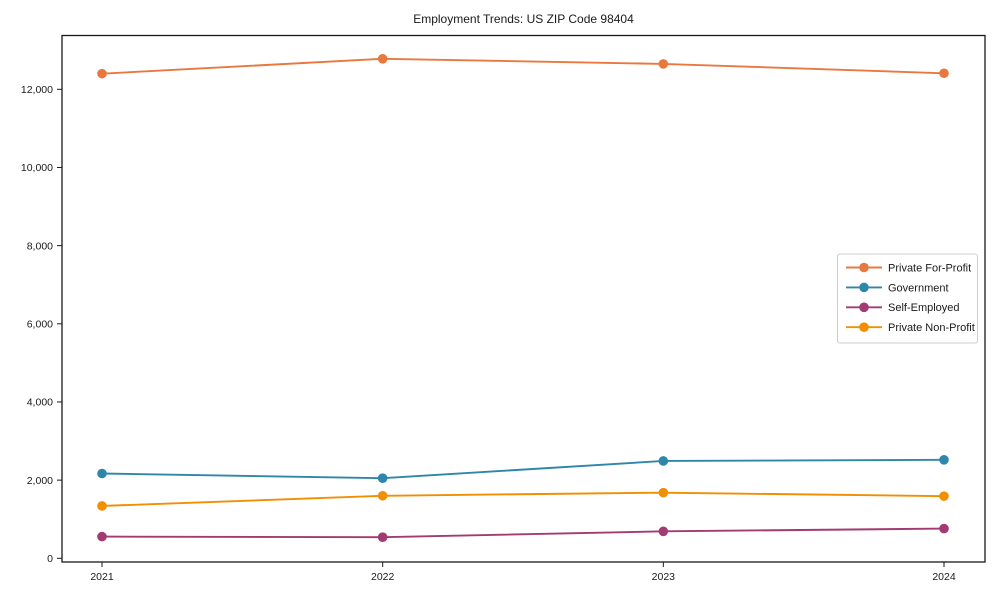 This screenshot has width=1000, height=600. Describe the element at coordinates (523, 66) in the screenshot. I see `series-line-private-for-profit` at that location.